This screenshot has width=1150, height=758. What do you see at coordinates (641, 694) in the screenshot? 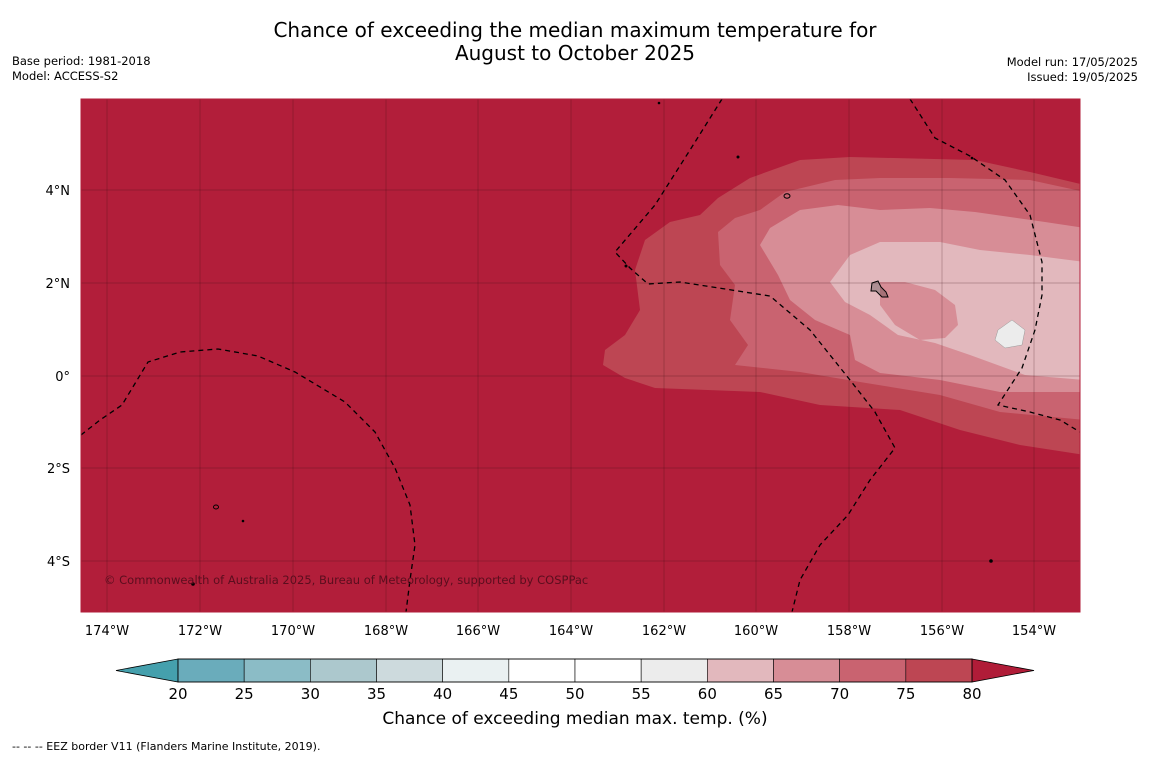
I see `colorbar-tick-label: 55` at bounding box center [641, 694].